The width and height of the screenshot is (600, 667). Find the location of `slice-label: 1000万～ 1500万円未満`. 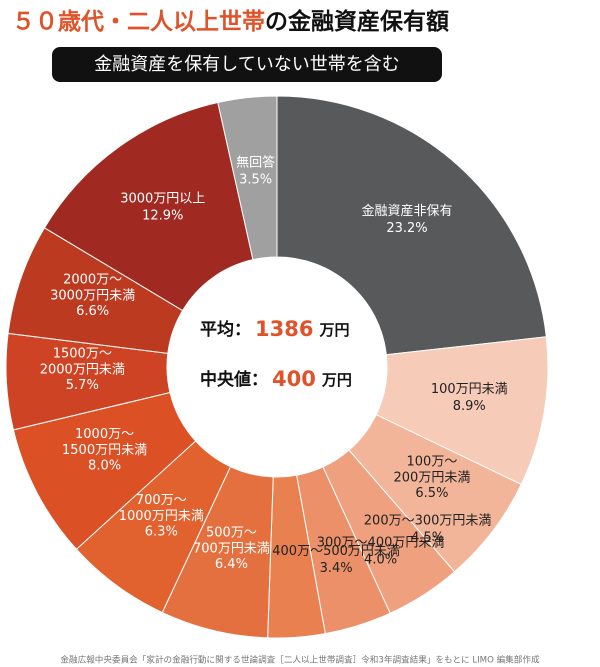

slice-label: 1000万～ 1500万円未満 is located at coordinates (104, 442).